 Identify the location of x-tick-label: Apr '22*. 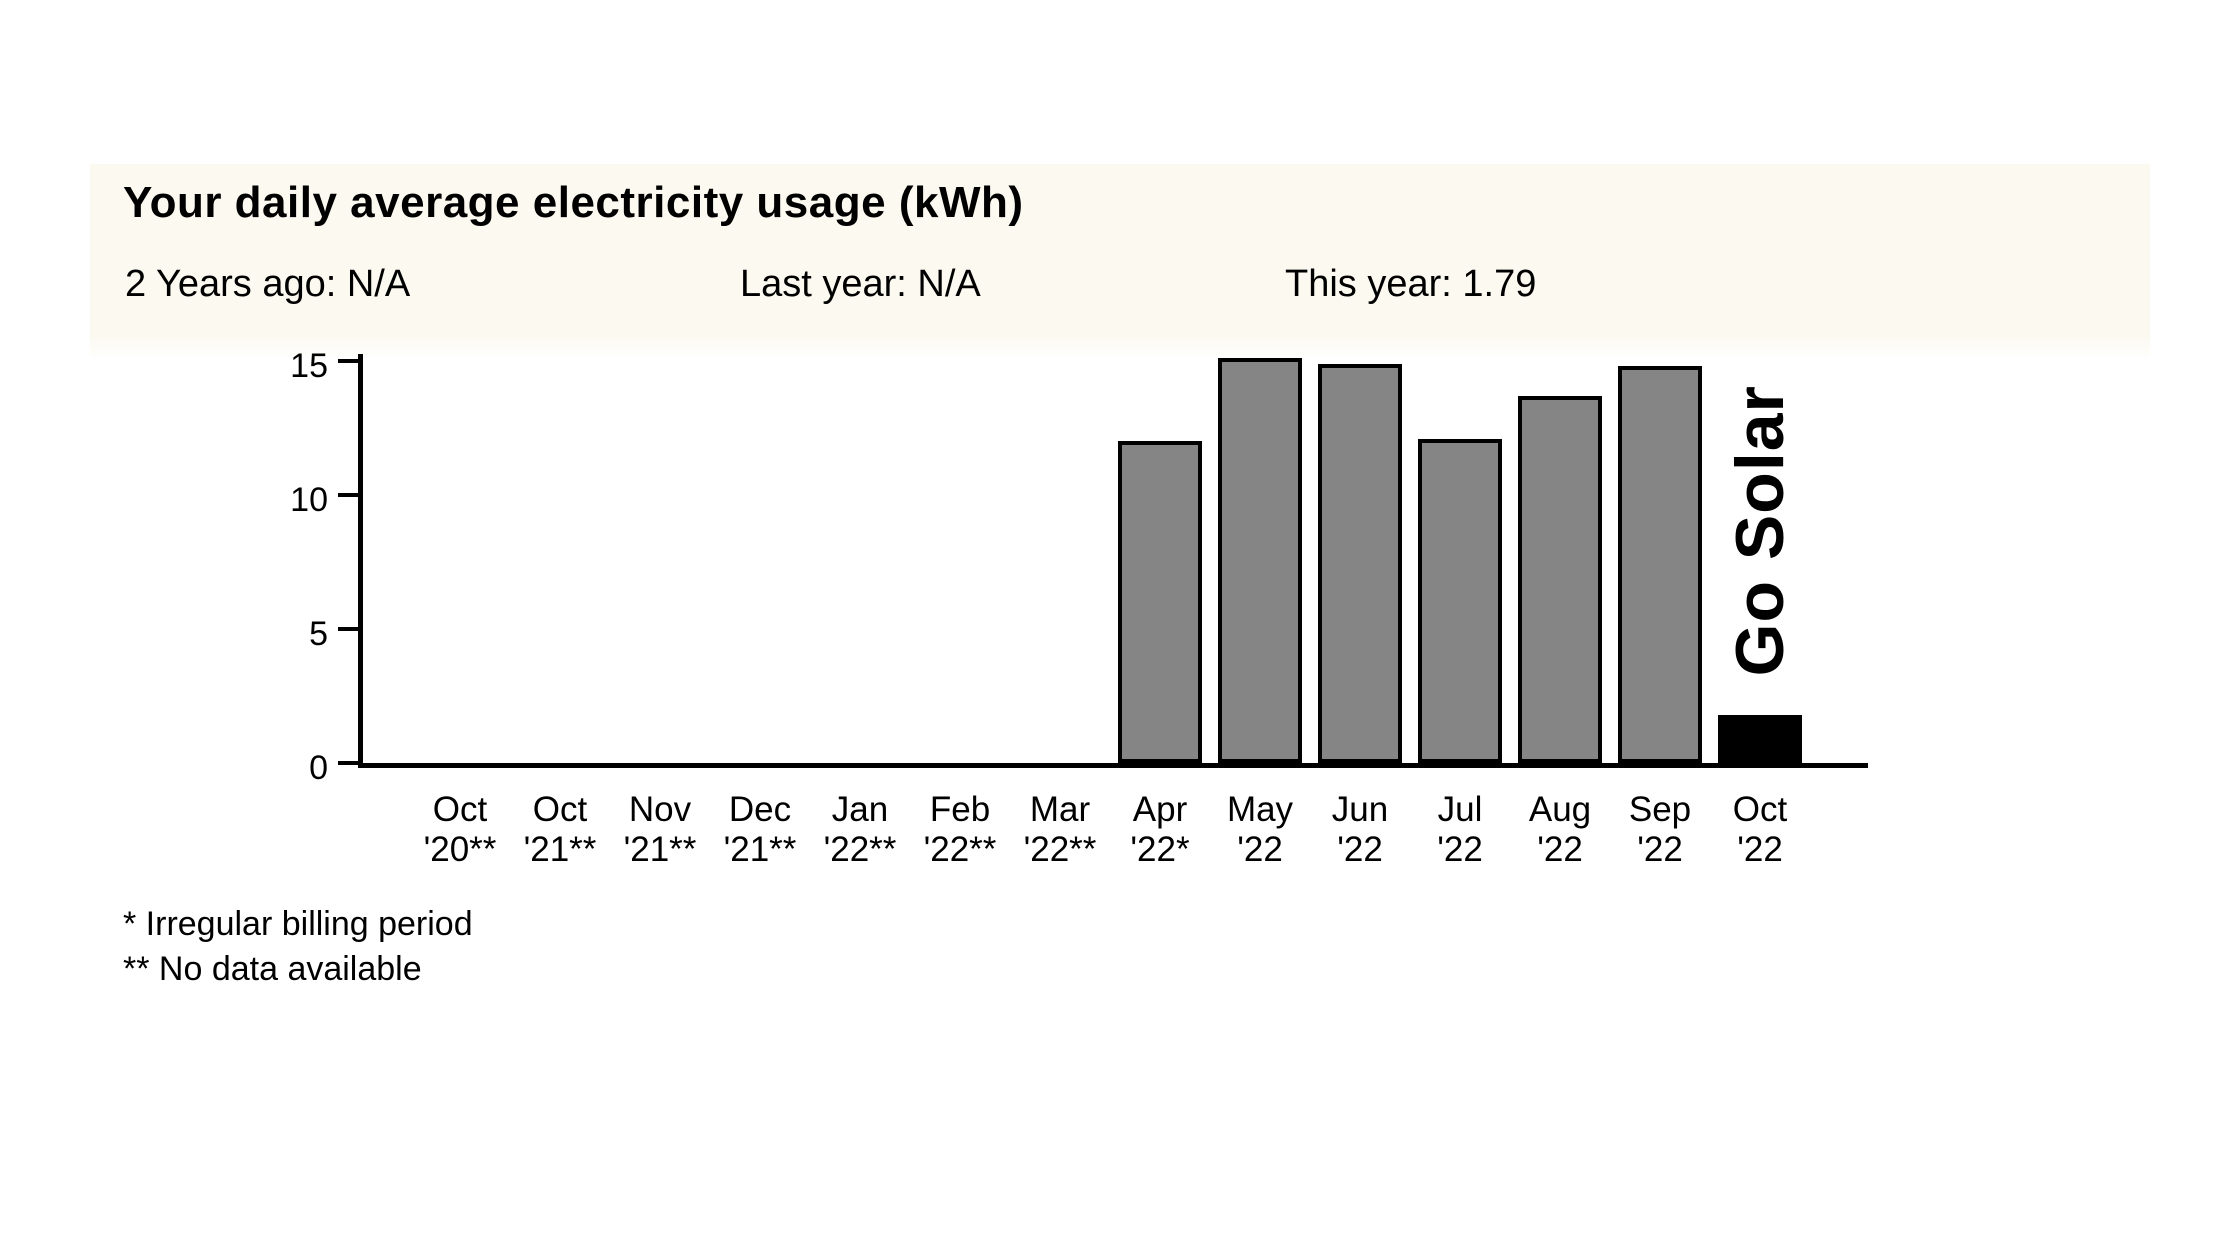
(1160, 829).